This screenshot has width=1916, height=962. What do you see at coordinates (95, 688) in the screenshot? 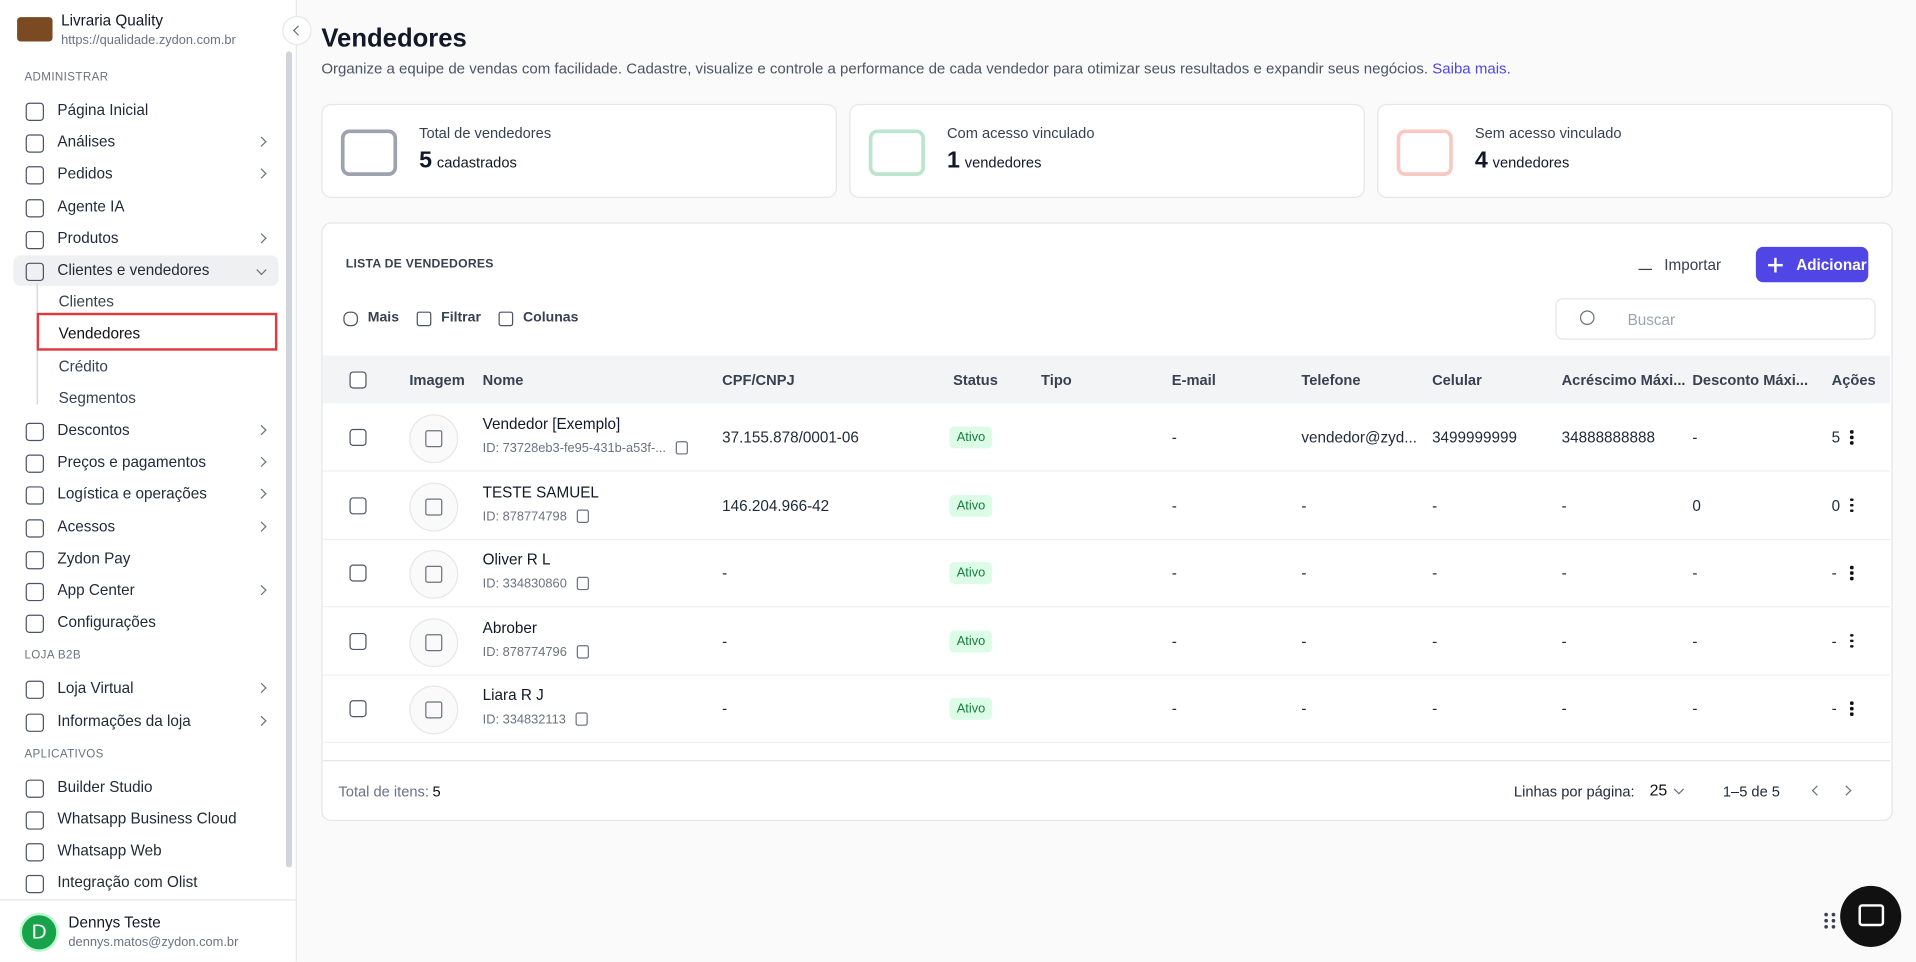
I see `nav-item: Loja Virtual` at bounding box center [95, 688].